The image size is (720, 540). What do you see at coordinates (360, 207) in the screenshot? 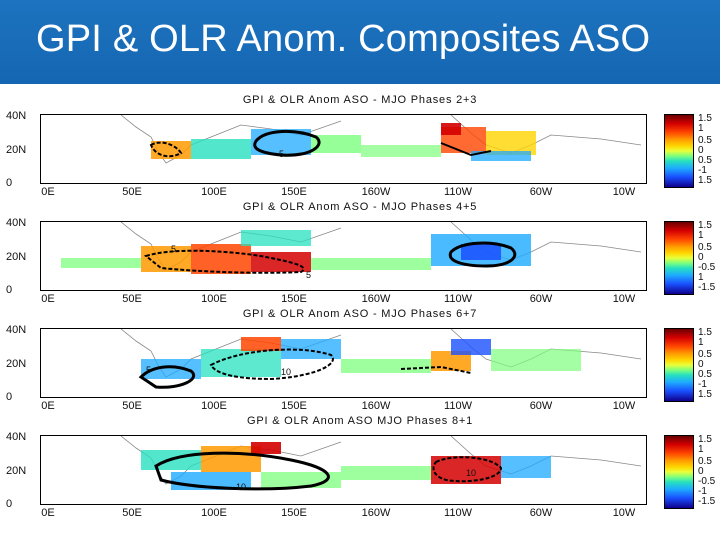
I see `panel-title: GPI & OLR Anom ASO - MJO Phases 4+5` at bounding box center [360, 207].